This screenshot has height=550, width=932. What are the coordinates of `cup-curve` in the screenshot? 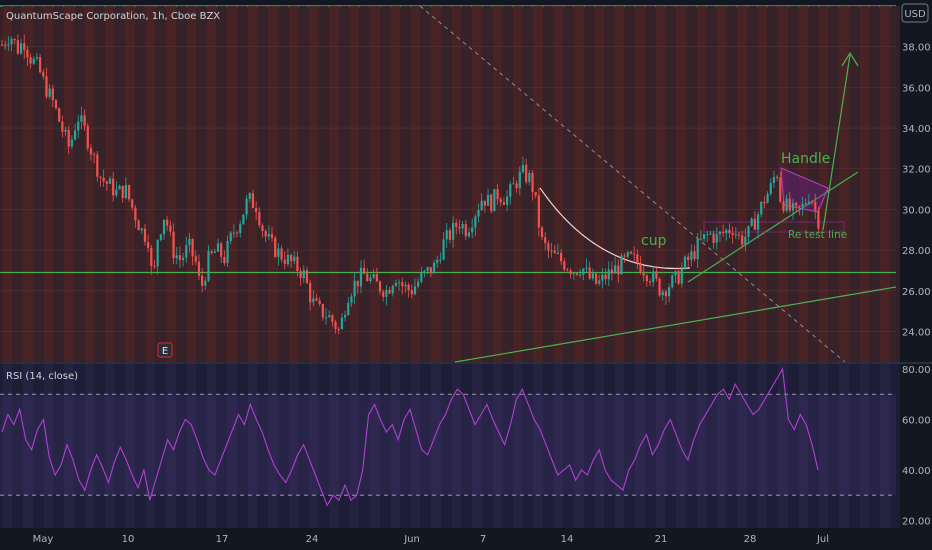 It's located at (615, 228).